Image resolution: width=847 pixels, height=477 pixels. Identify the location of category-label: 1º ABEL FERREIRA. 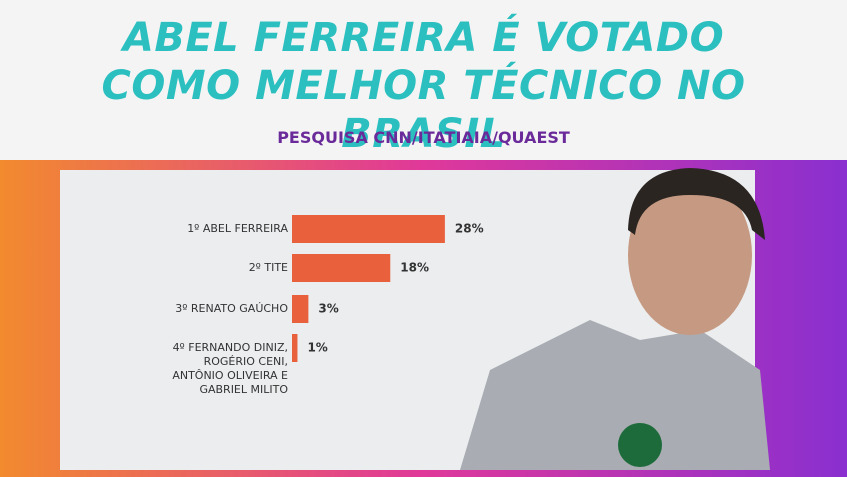
(237, 228).